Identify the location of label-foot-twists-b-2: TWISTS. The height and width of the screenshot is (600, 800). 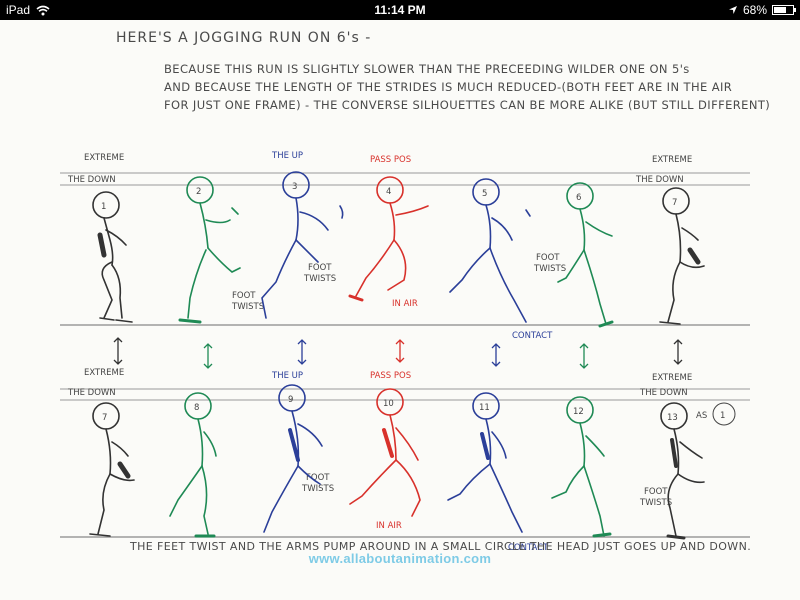
(655, 503).